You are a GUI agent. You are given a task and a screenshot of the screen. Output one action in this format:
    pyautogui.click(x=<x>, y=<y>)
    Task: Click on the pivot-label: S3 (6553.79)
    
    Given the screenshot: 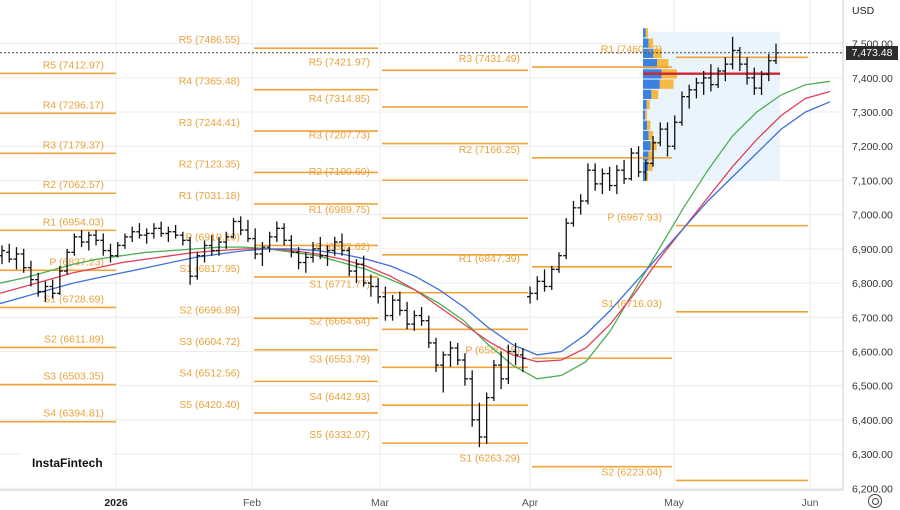 What is the action you would take?
    pyautogui.click(x=339, y=359)
    